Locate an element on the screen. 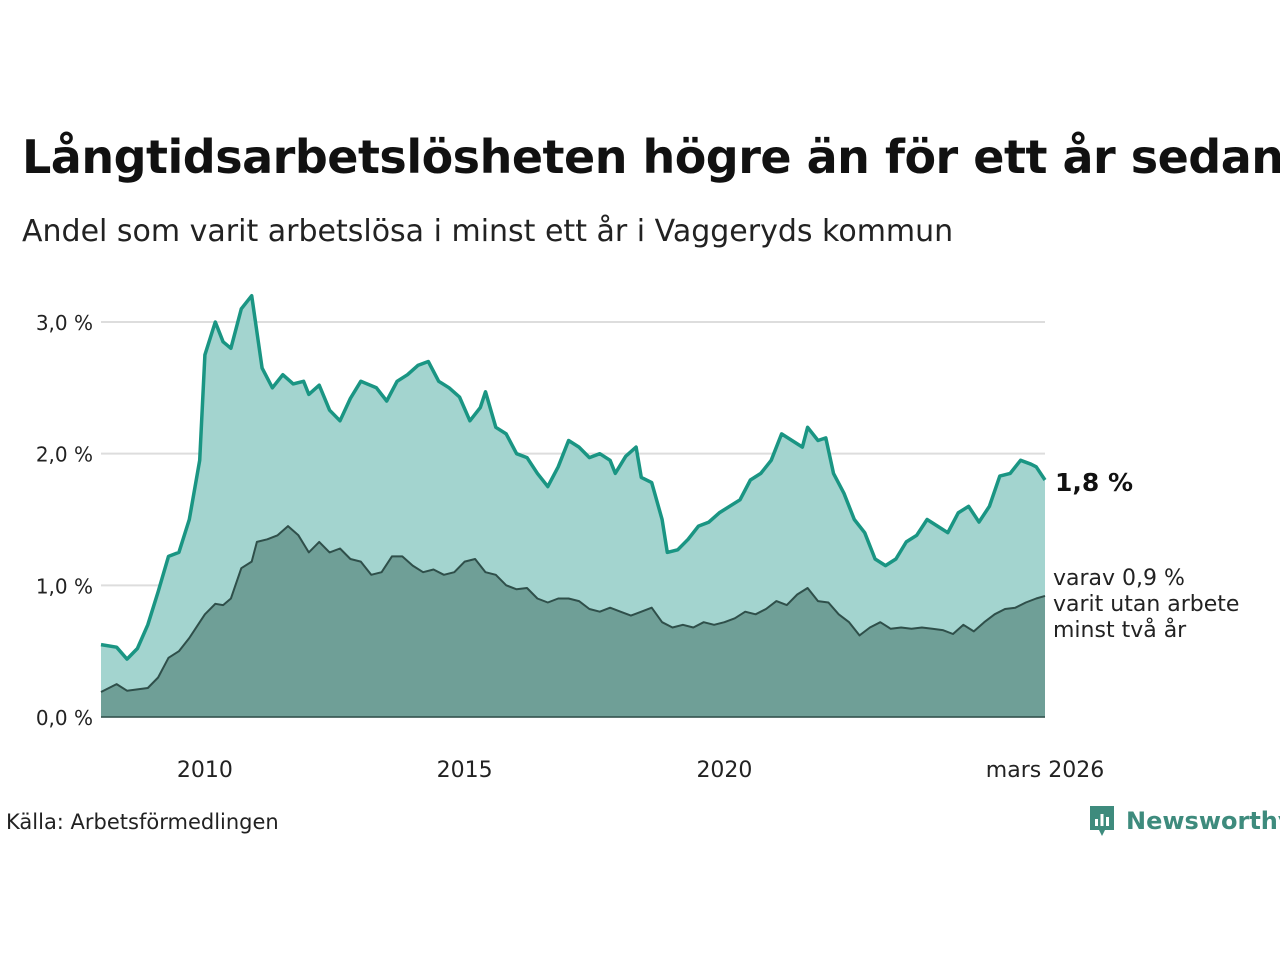 The width and height of the screenshot is (1280, 960). y-axis-ticks: 0,0 % 1,0 % 2,0 % 3,0 % is located at coordinates (64, 520).